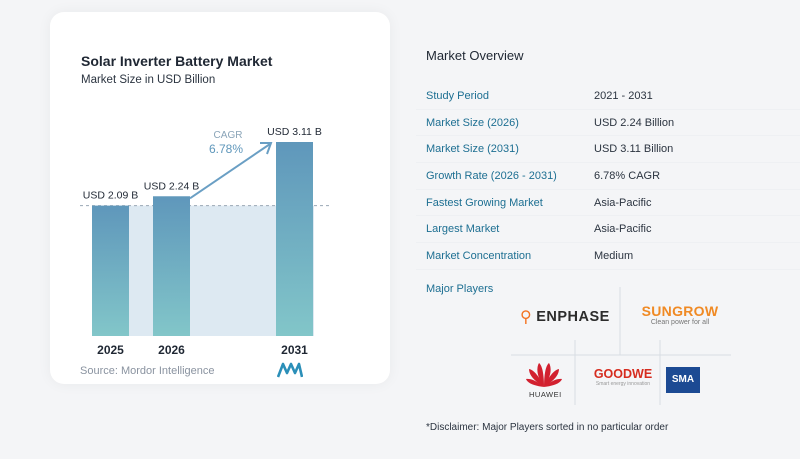 The height and width of the screenshot is (459, 800). Describe the element at coordinates (460, 289) in the screenshot. I see `major-players-title: Major Players` at that location.